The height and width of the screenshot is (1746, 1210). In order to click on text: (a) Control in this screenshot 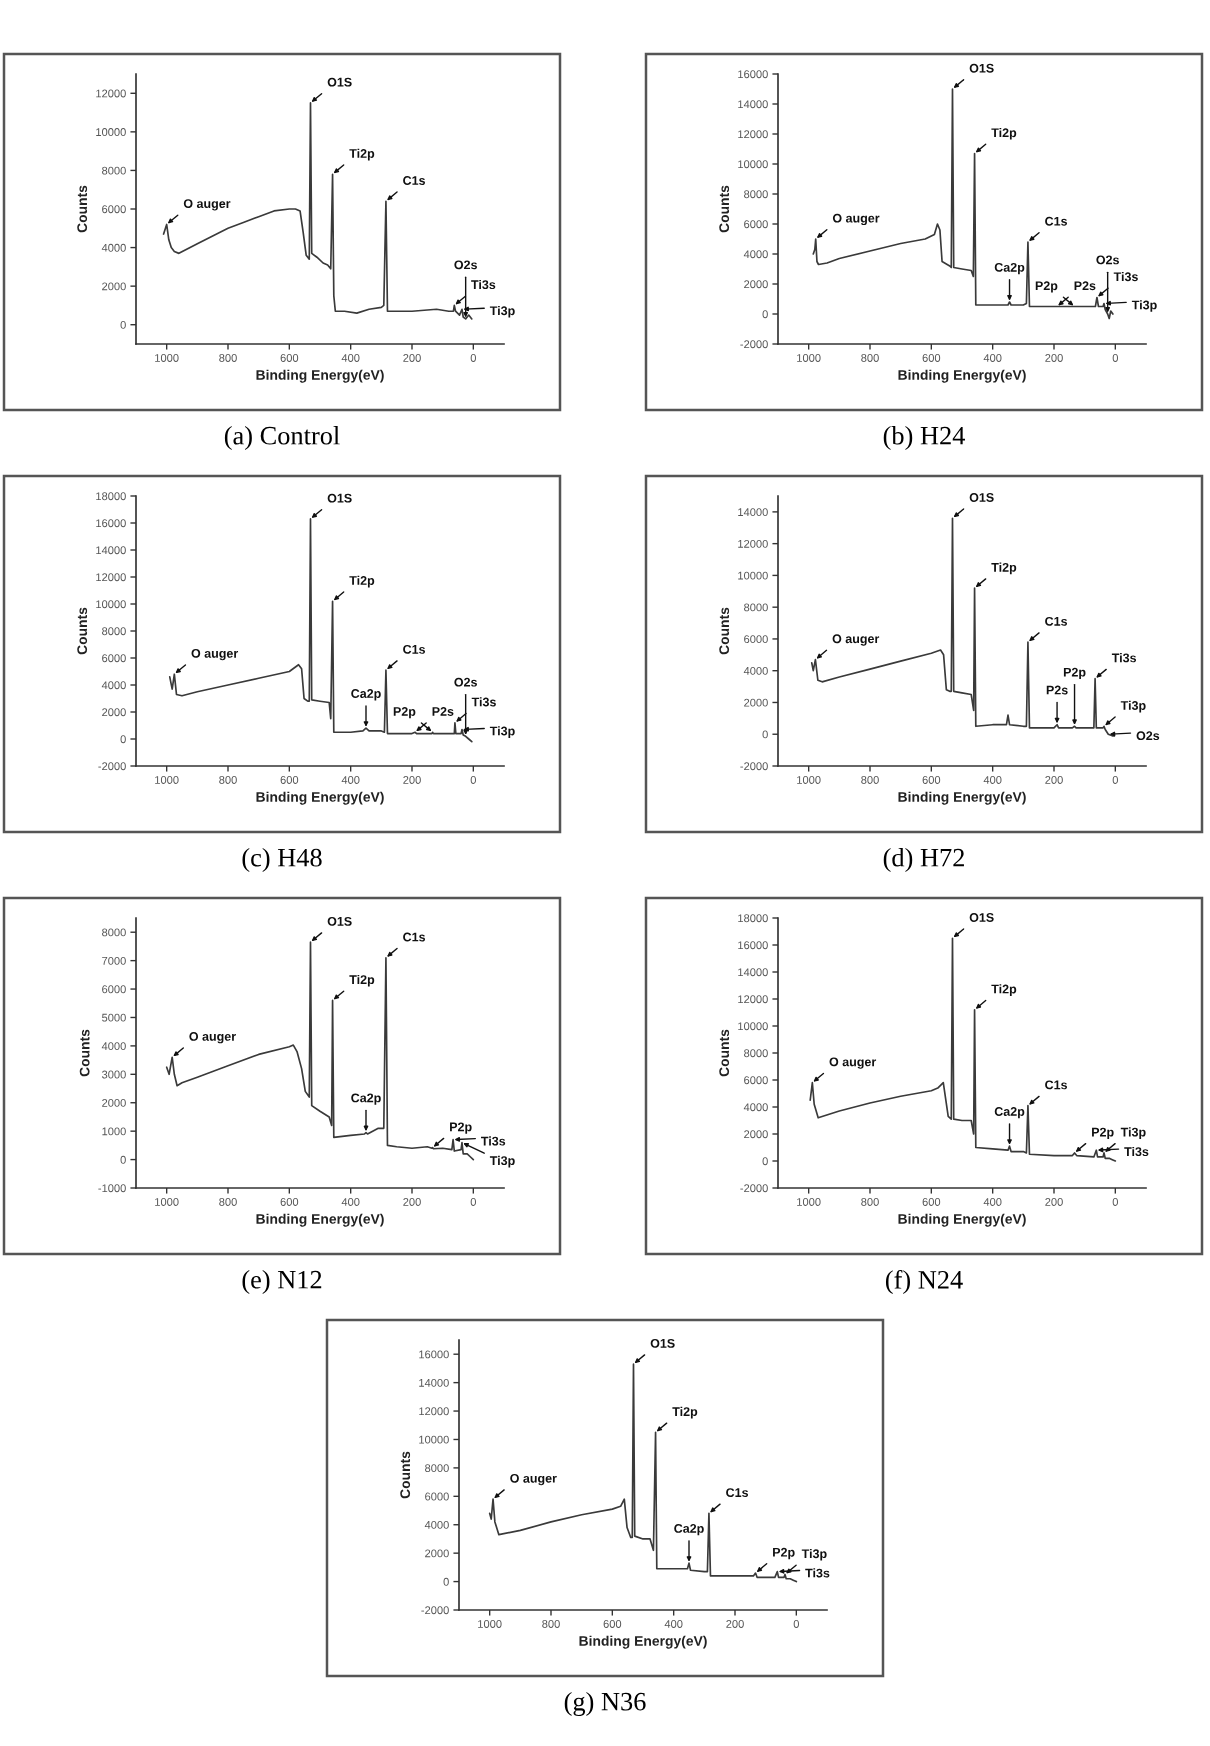, I will do `click(282, 438)`.